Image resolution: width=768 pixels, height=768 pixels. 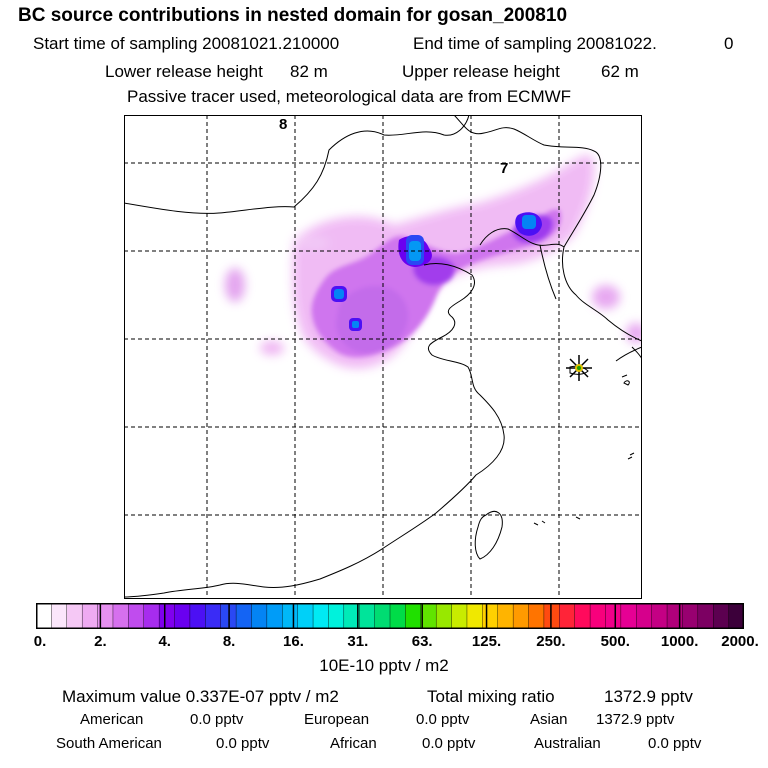 I want to click on grid-label-8: 8, so click(x=283, y=124).